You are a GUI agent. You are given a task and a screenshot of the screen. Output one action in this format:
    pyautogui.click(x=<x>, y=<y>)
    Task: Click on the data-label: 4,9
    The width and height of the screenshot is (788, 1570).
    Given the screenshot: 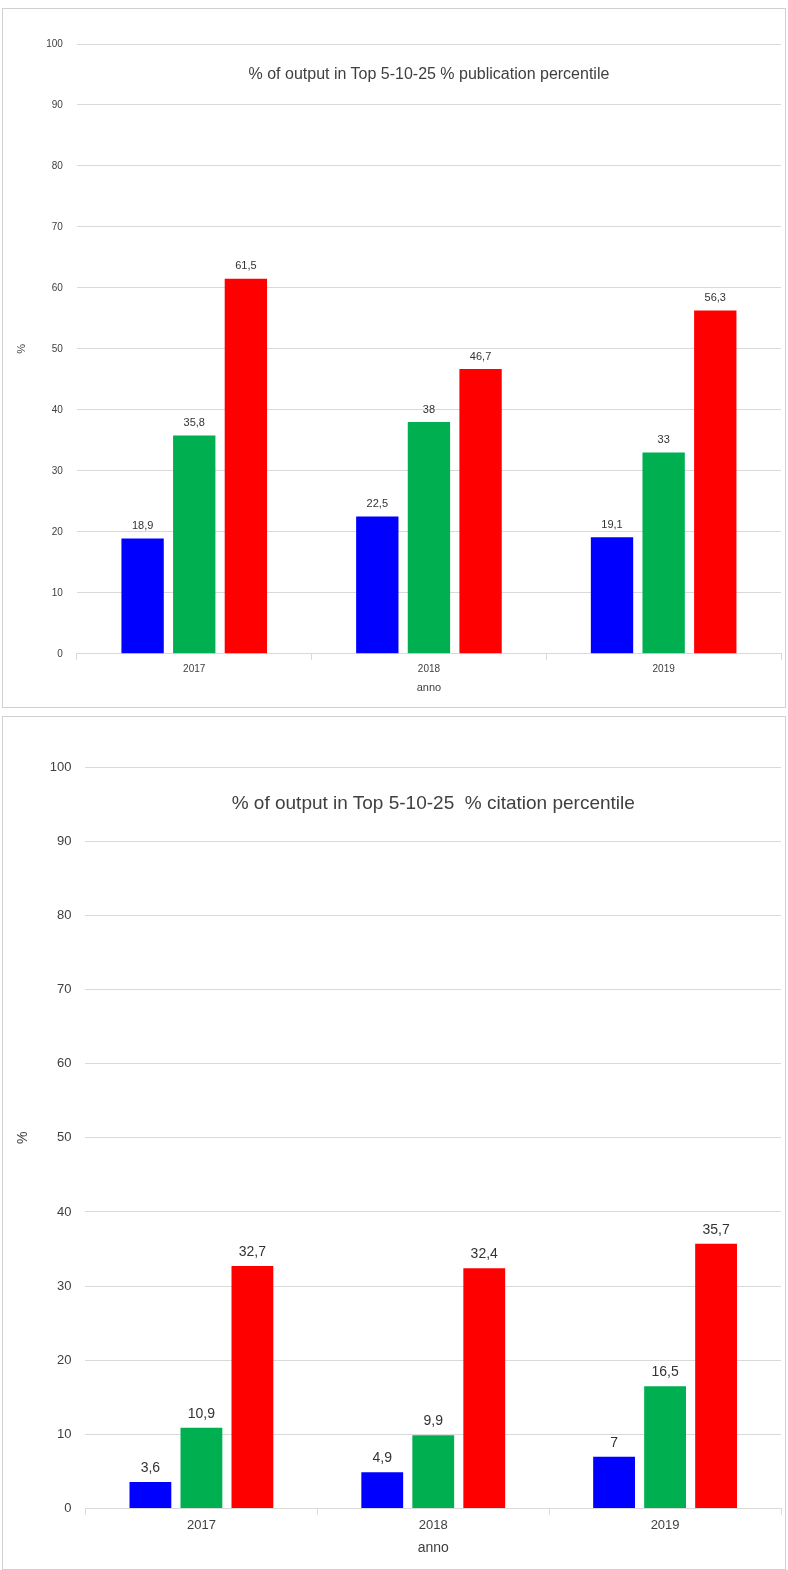 What is the action you would take?
    pyautogui.click(x=382, y=1457)
    